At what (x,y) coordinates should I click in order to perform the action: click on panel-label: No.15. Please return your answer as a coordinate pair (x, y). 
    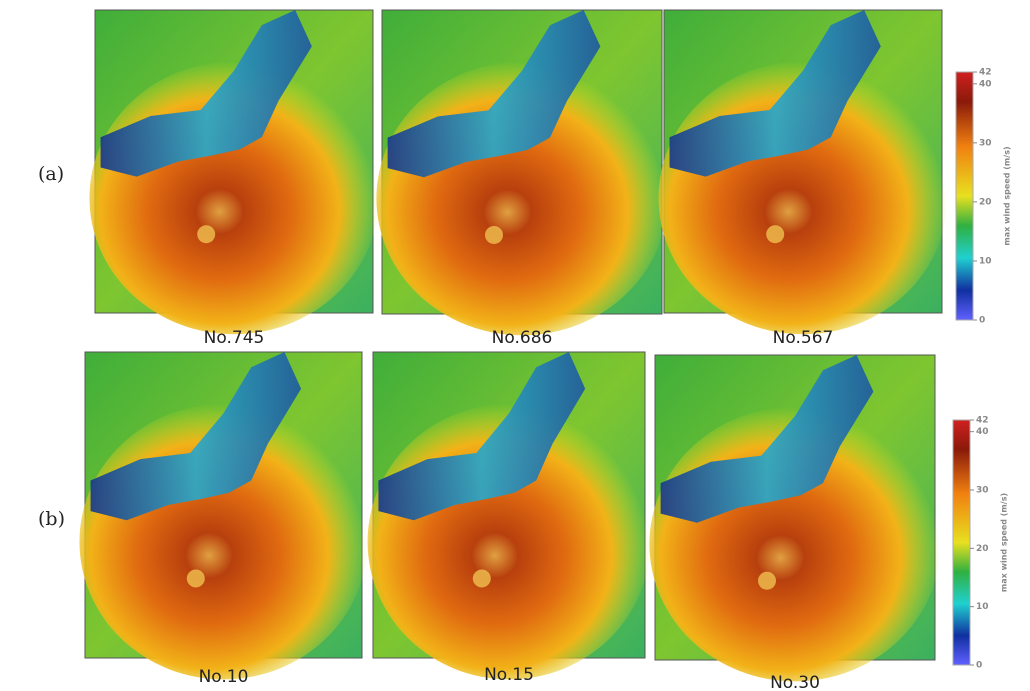
    Looking at the image, I should click on (509, 675).